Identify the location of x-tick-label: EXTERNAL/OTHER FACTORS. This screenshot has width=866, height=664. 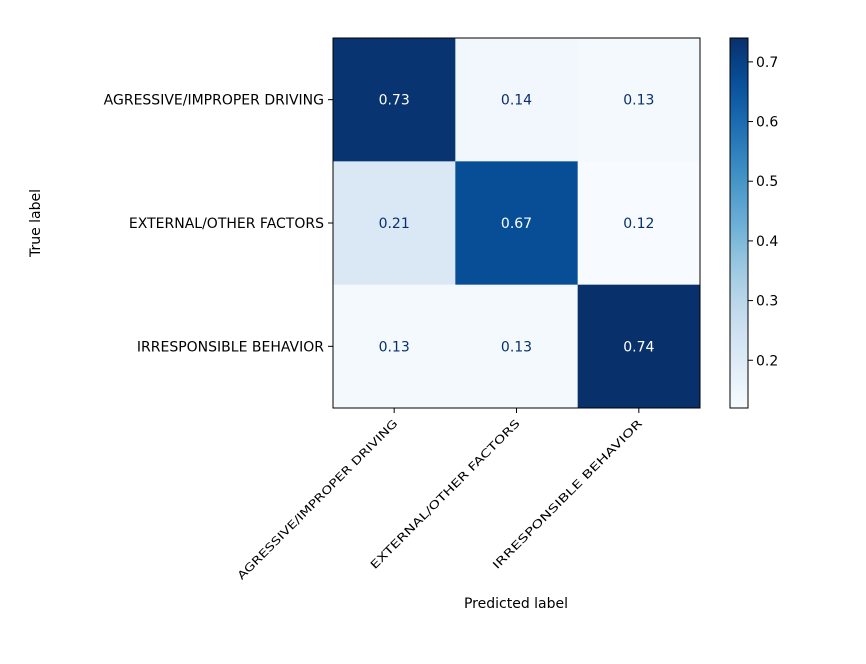
(445, 494).